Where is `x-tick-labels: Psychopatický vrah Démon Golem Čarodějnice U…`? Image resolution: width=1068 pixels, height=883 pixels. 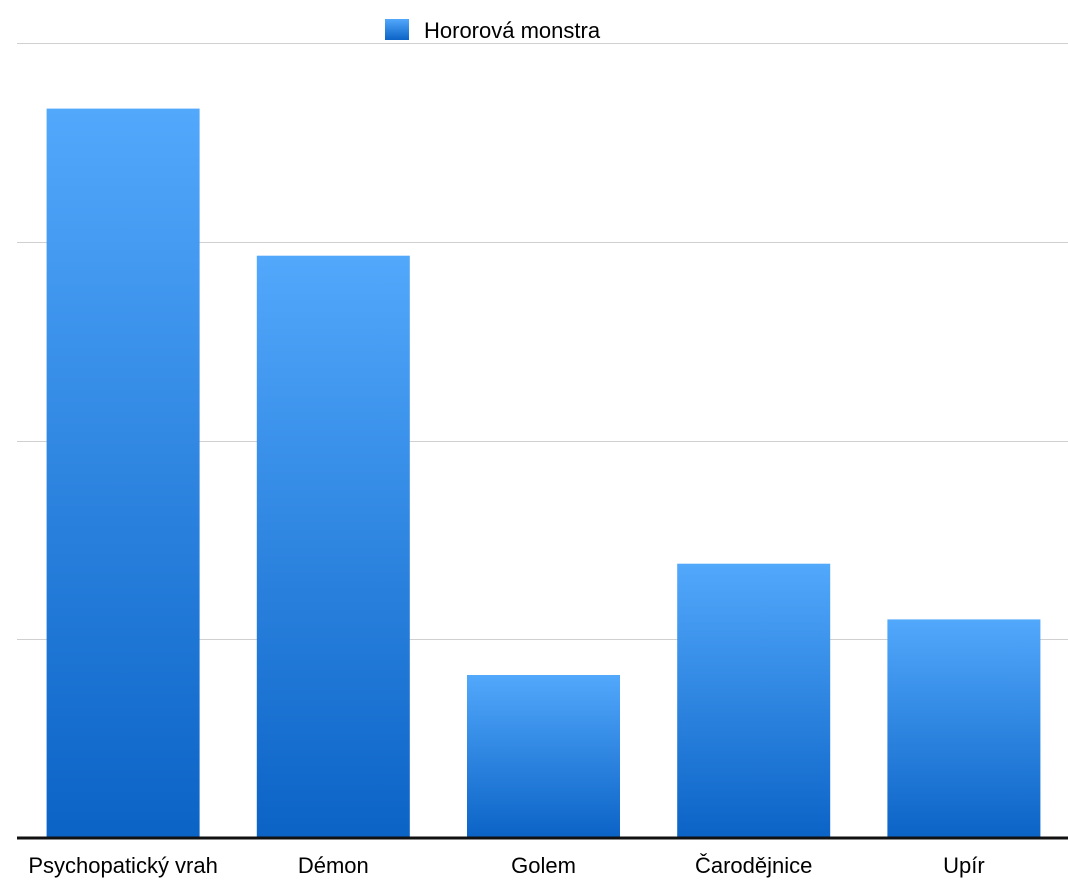 x-tick-labels: Psychopatický vrah Démon Golem Čarodějnice U… is located at coordinates (506, 865).